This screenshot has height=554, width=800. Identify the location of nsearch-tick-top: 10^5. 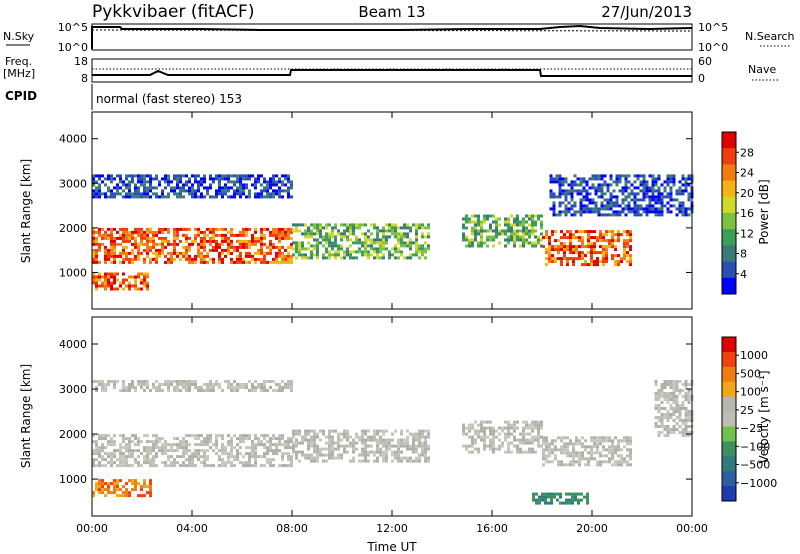
(713, 27).